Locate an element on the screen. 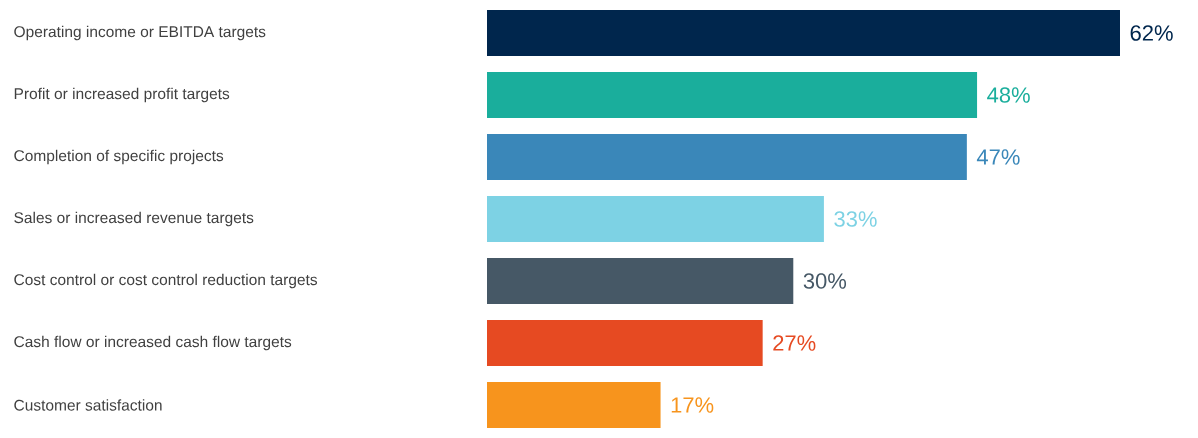 The image size is (1198, 438). y-tick-label: Customer satisfaction is located at coordinates (88, 405).